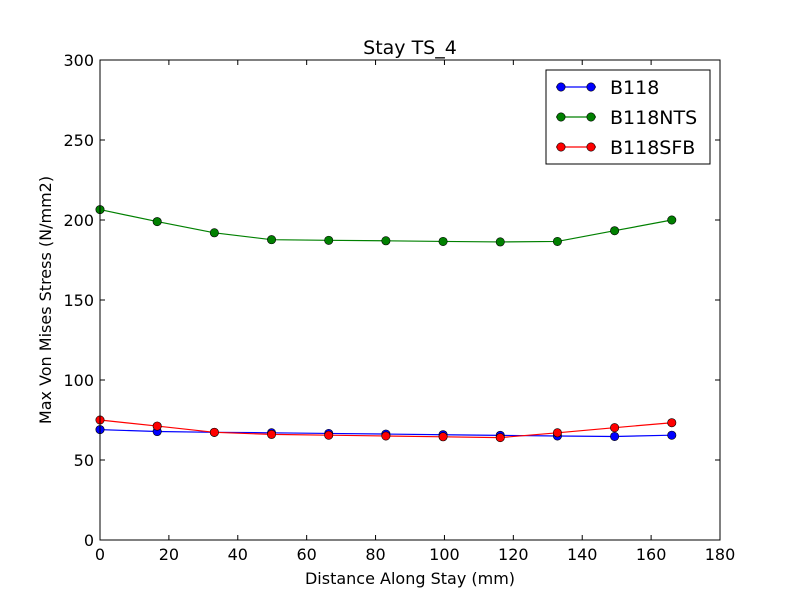  Describe the element at coordinates (89, 540) in the screenshot. I see `y-tick-label: 0` at that location.